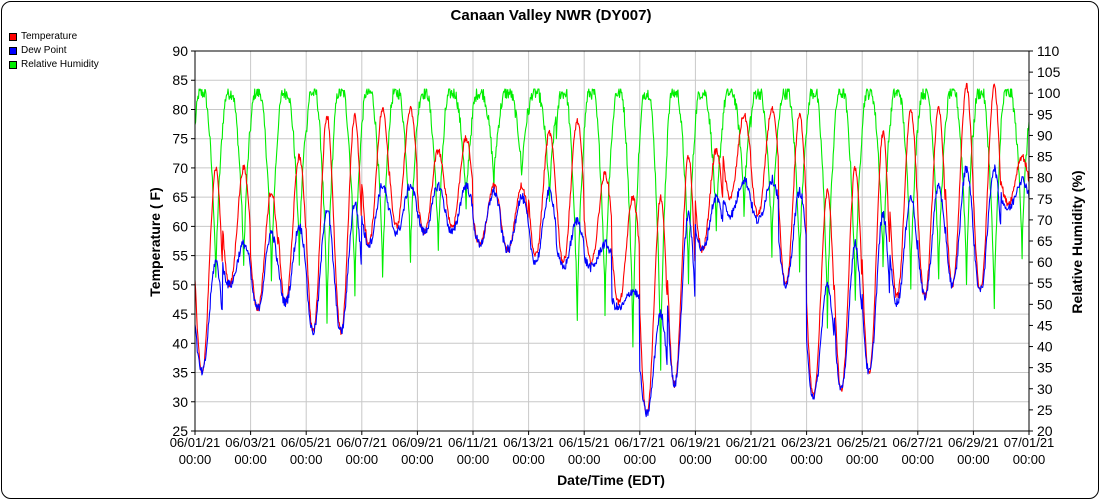 This screenshot has width=1100, height=500. I want to click on y-right-tick-label: 70, so click(1045, 220).